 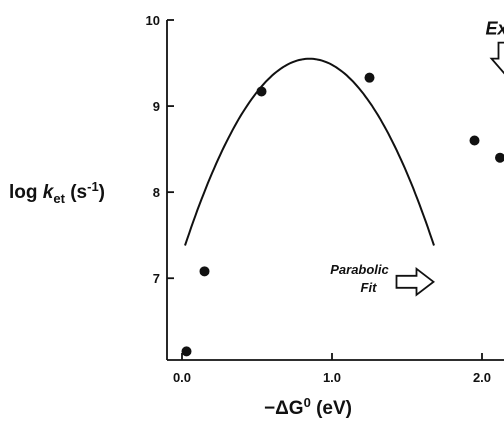 I want to click on y-axis-title-sup: -1, so click(x=93, y=186).